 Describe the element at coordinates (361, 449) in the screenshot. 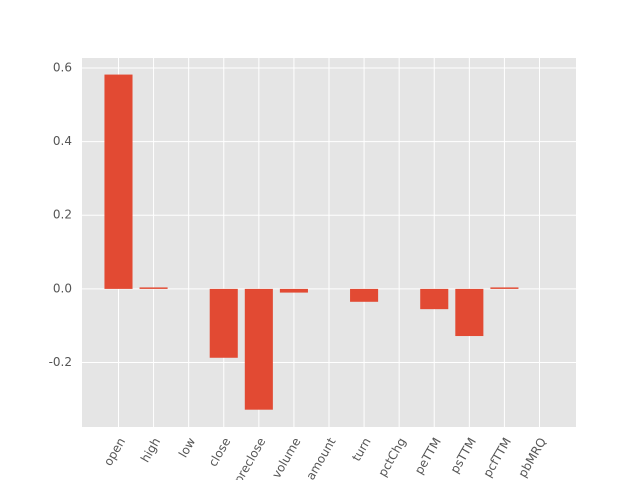

I see `x-tick-label: turn` at that location.